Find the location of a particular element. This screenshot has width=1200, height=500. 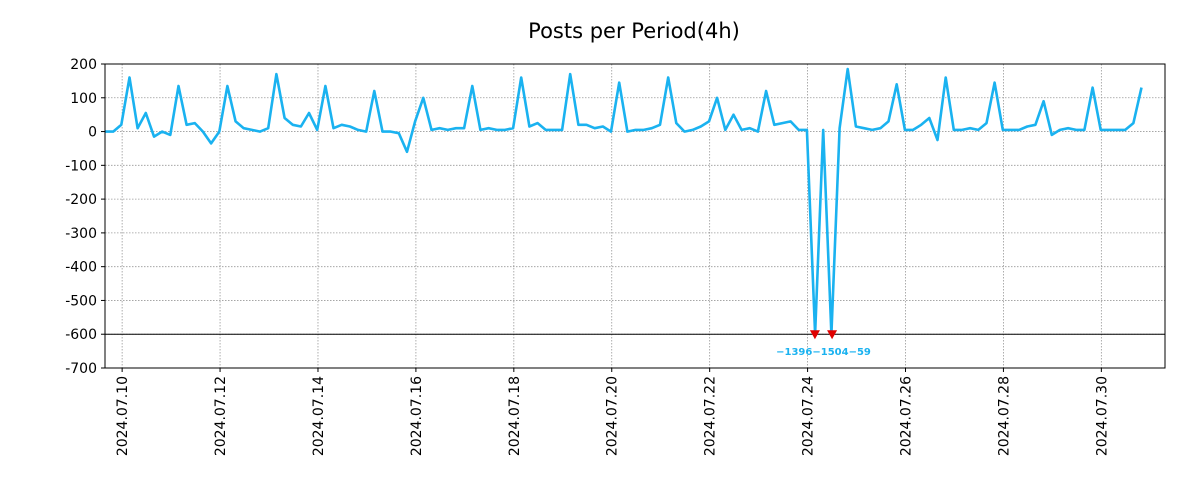

x-tick-label: 2024.07.20 is located at coordinates (613, 416).